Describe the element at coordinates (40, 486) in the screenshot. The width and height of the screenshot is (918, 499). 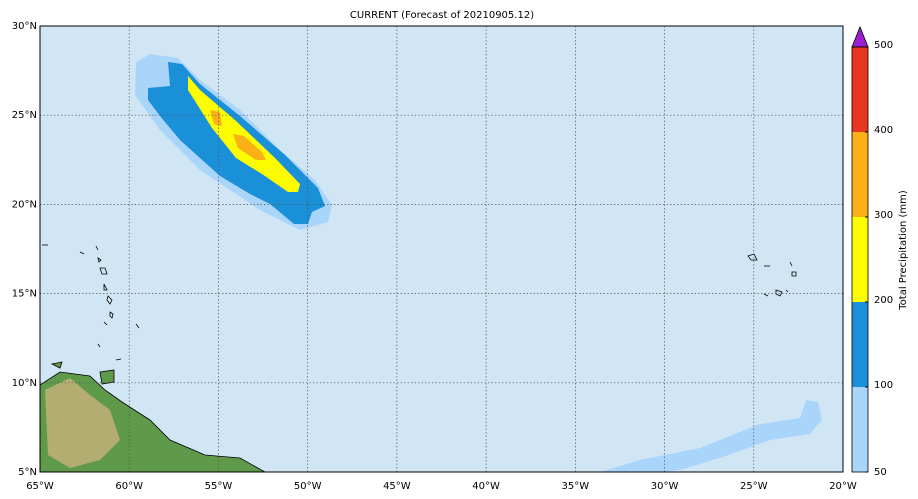
I see `lon-label: 65°W` at that location.